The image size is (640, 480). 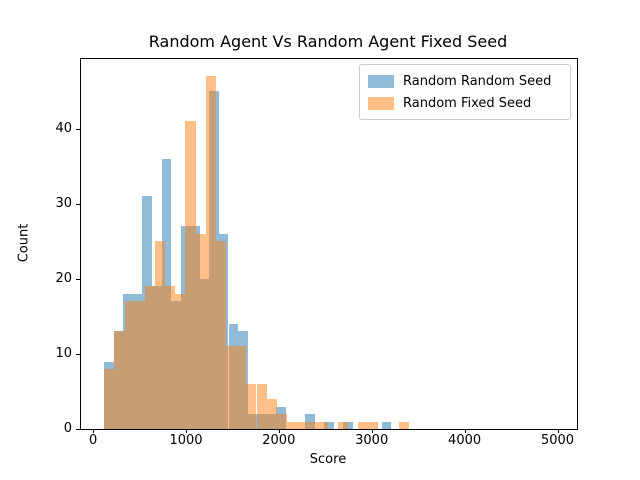 What do you see at coordinates (63, 203) in the screenshot?
I see `y-tick-label: 30` at bounding box center [63, 203].